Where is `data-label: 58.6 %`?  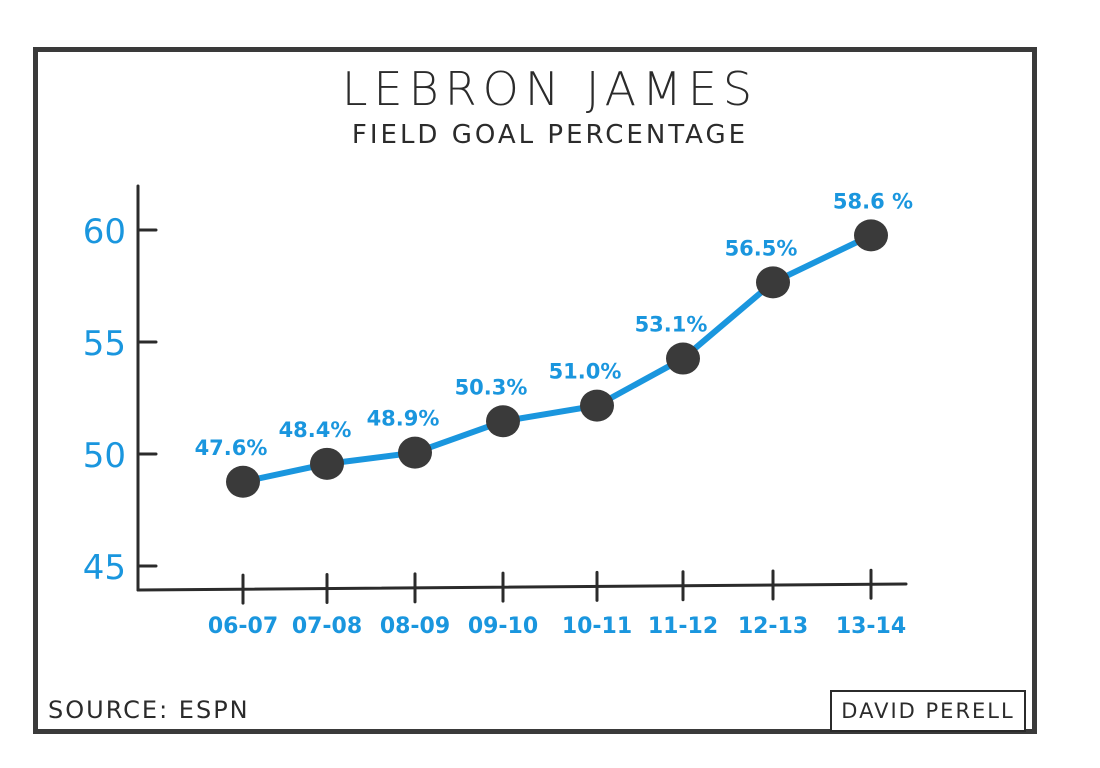 data-label: 58.6 % is located at coordinates (873, 201).